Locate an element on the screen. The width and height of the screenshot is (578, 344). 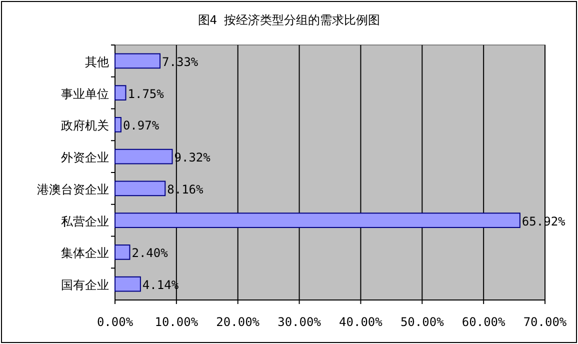
y-tick-label: 集体企业 is located at coordinates (85, 253).